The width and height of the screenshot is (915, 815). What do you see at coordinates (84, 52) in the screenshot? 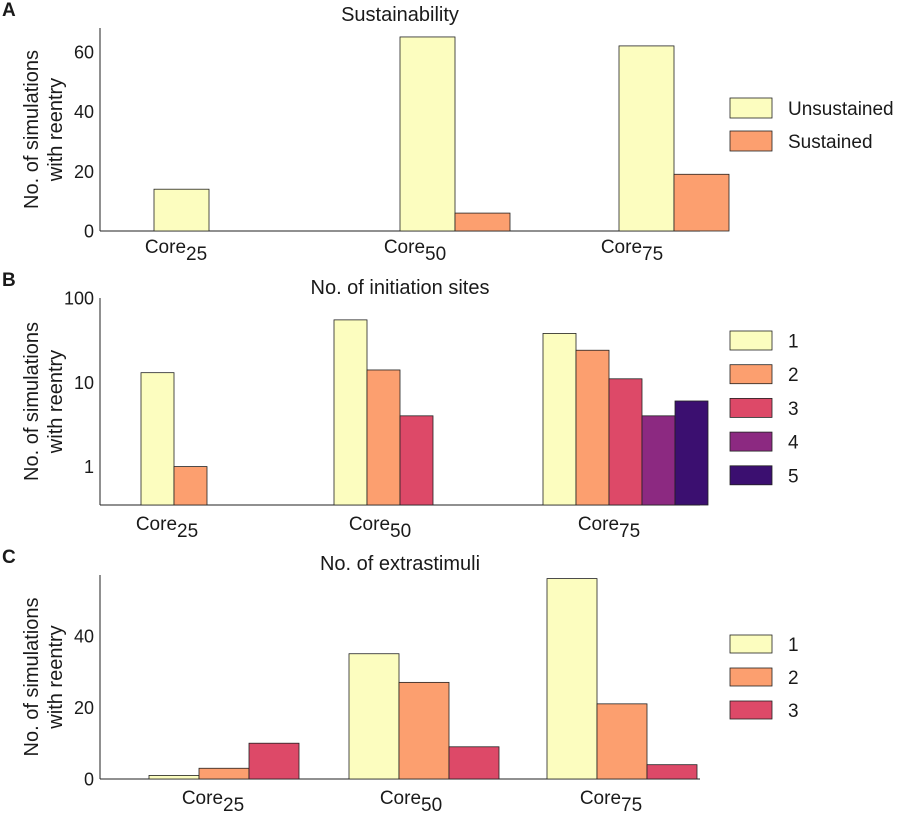
I see `y-tick-label: 60` at bounding box center [84, 52].